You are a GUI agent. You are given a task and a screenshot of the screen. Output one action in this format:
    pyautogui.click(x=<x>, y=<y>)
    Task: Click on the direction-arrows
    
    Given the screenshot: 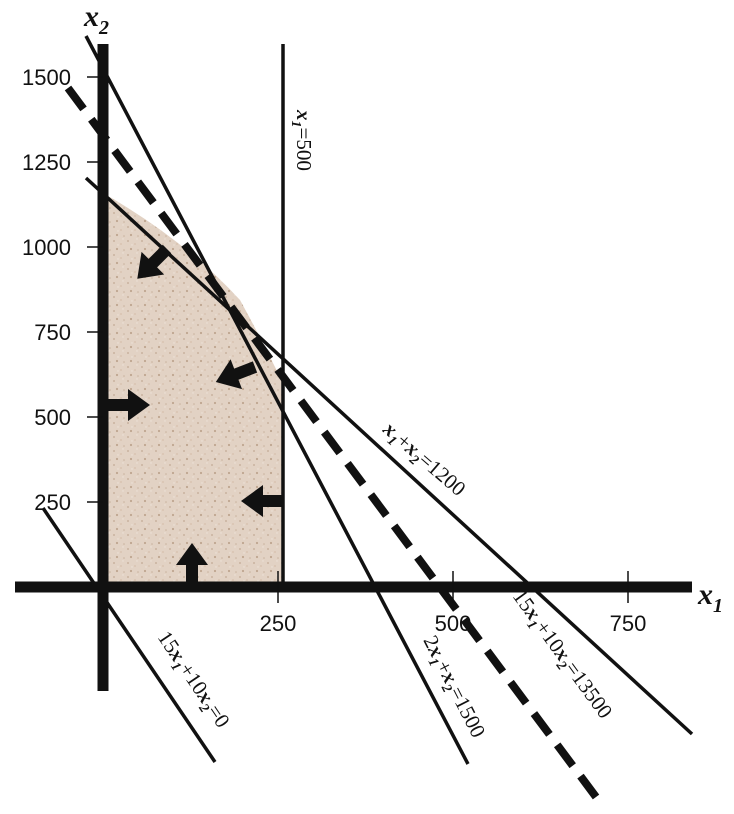 What is the action you would take?
    pyautogui.click(x=195, y=414)
    